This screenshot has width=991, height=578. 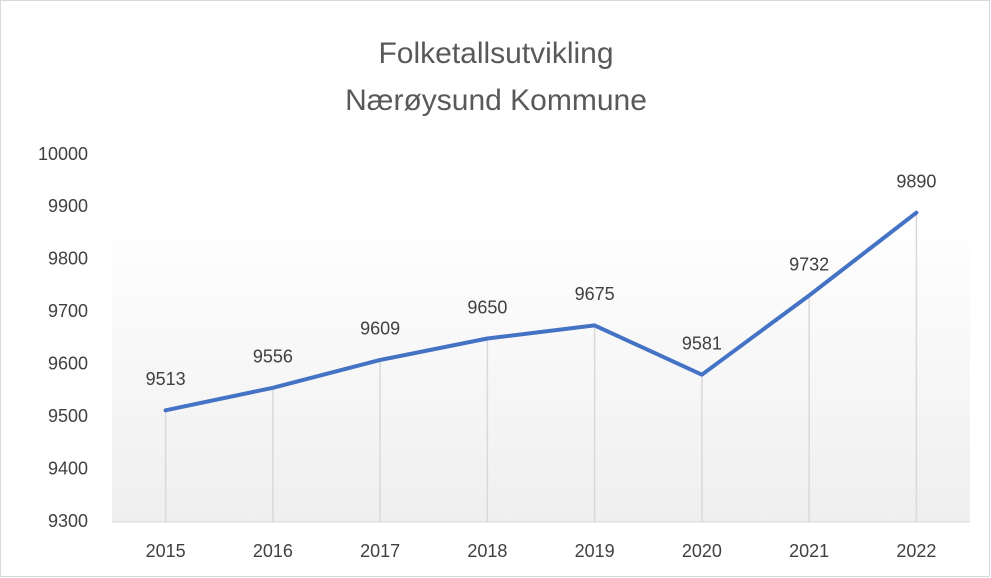 I want to click on x-tick-label: 2020, so click(x=702, y=551).